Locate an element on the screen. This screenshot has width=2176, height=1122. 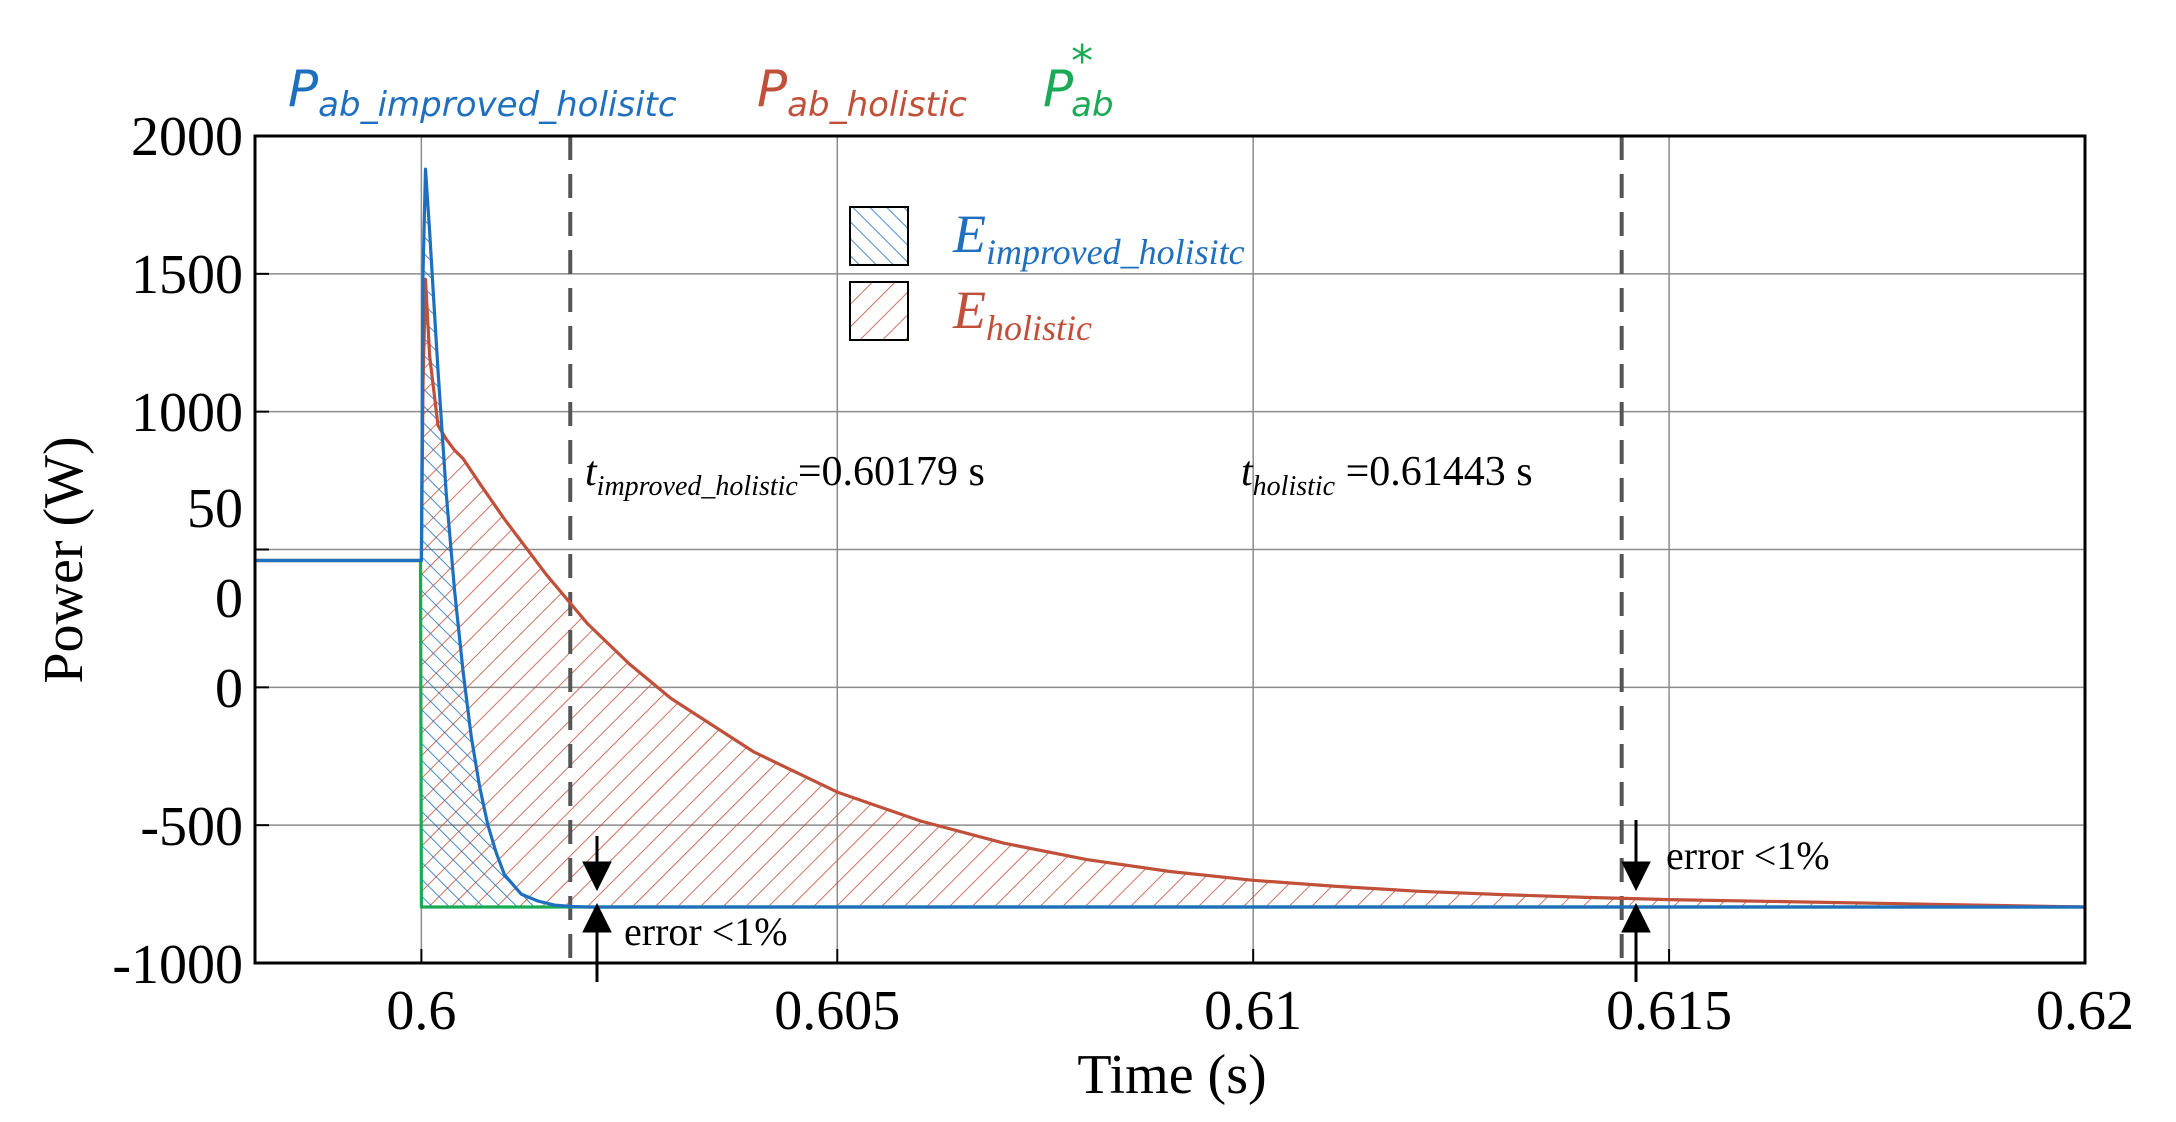
legend-holistic-swatch is located at coordinates (879, 311).